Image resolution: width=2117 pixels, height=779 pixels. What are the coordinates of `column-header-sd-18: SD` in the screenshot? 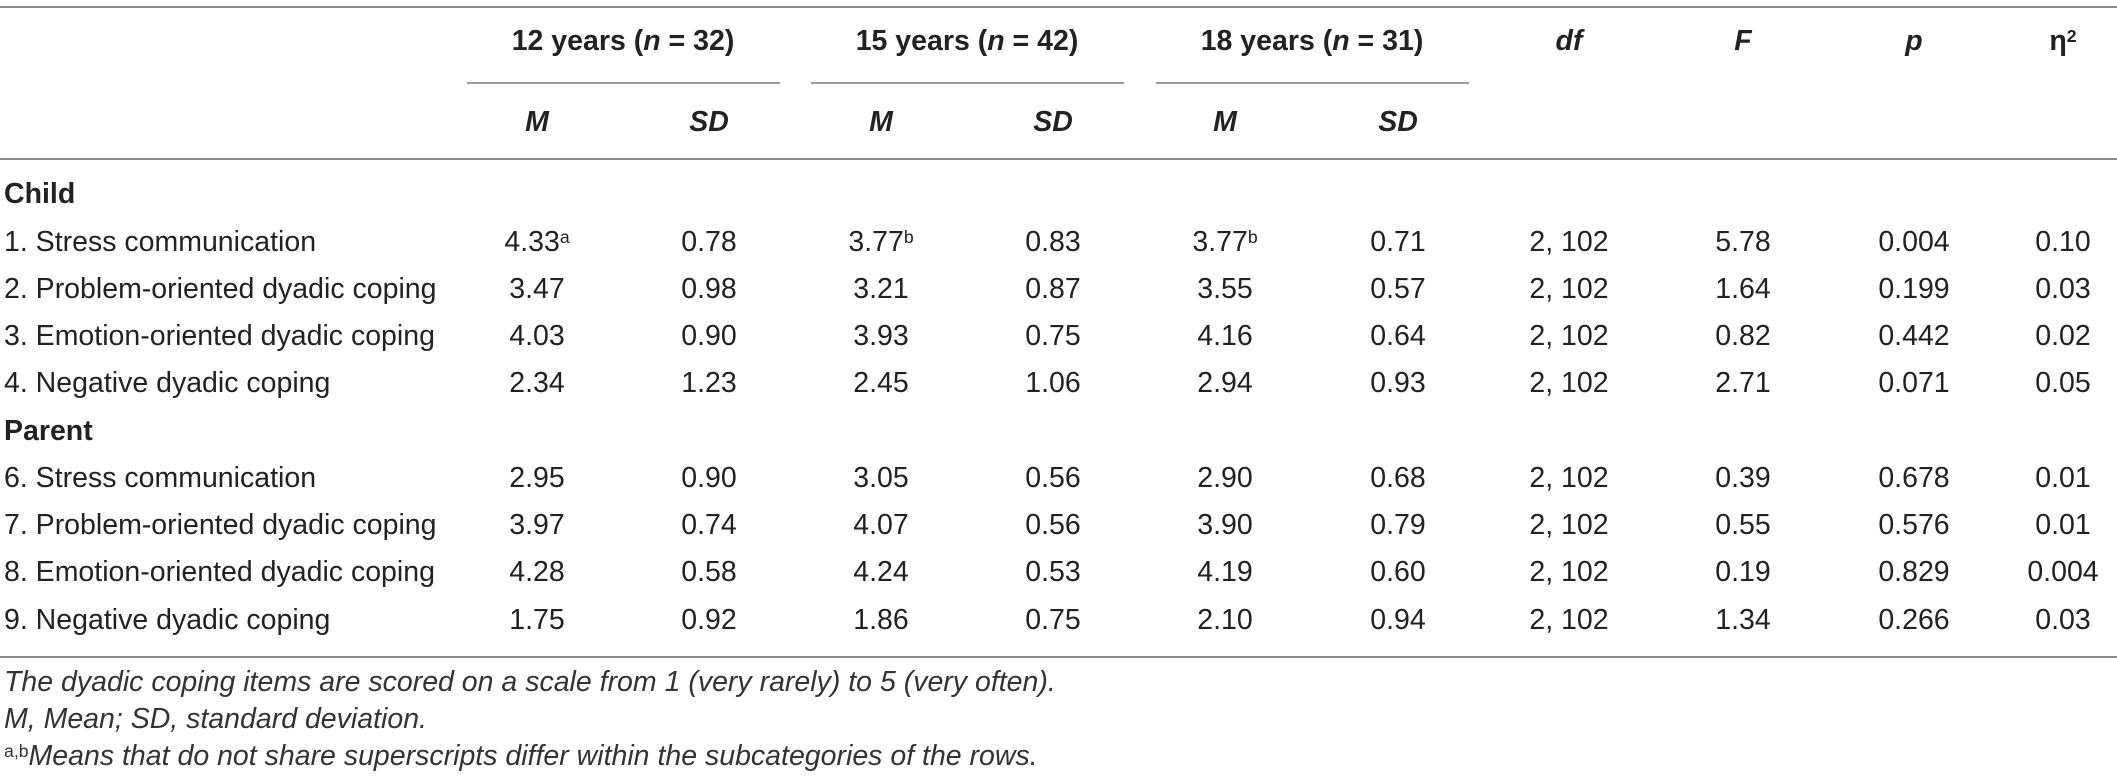 It's located at (1398, 122).